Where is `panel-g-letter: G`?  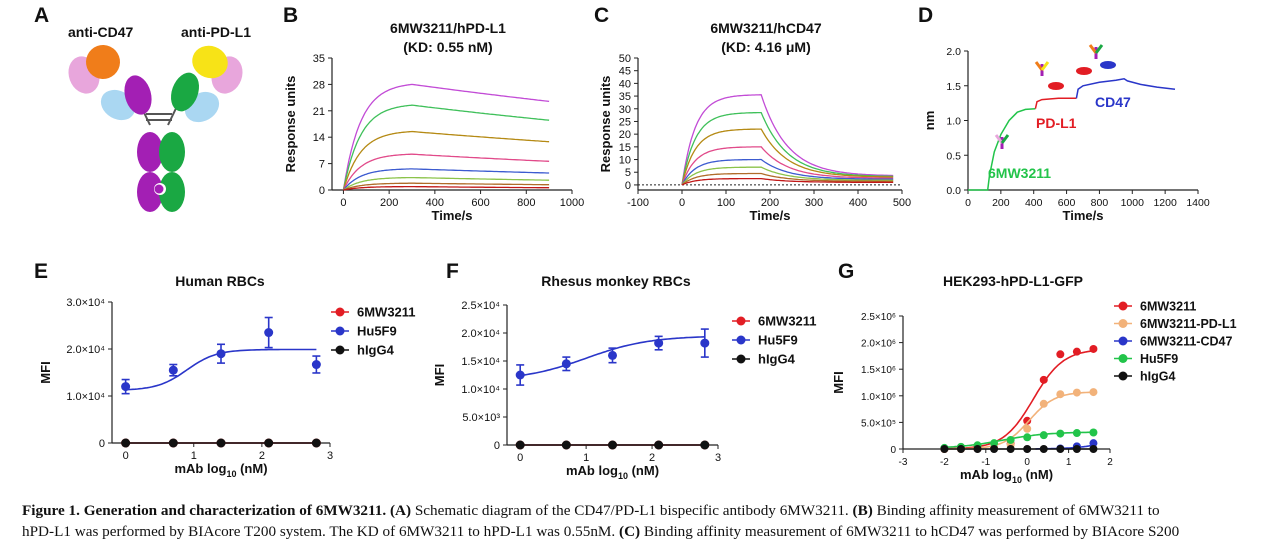 panel-g-letter: G is located at coordinates (846, 271).